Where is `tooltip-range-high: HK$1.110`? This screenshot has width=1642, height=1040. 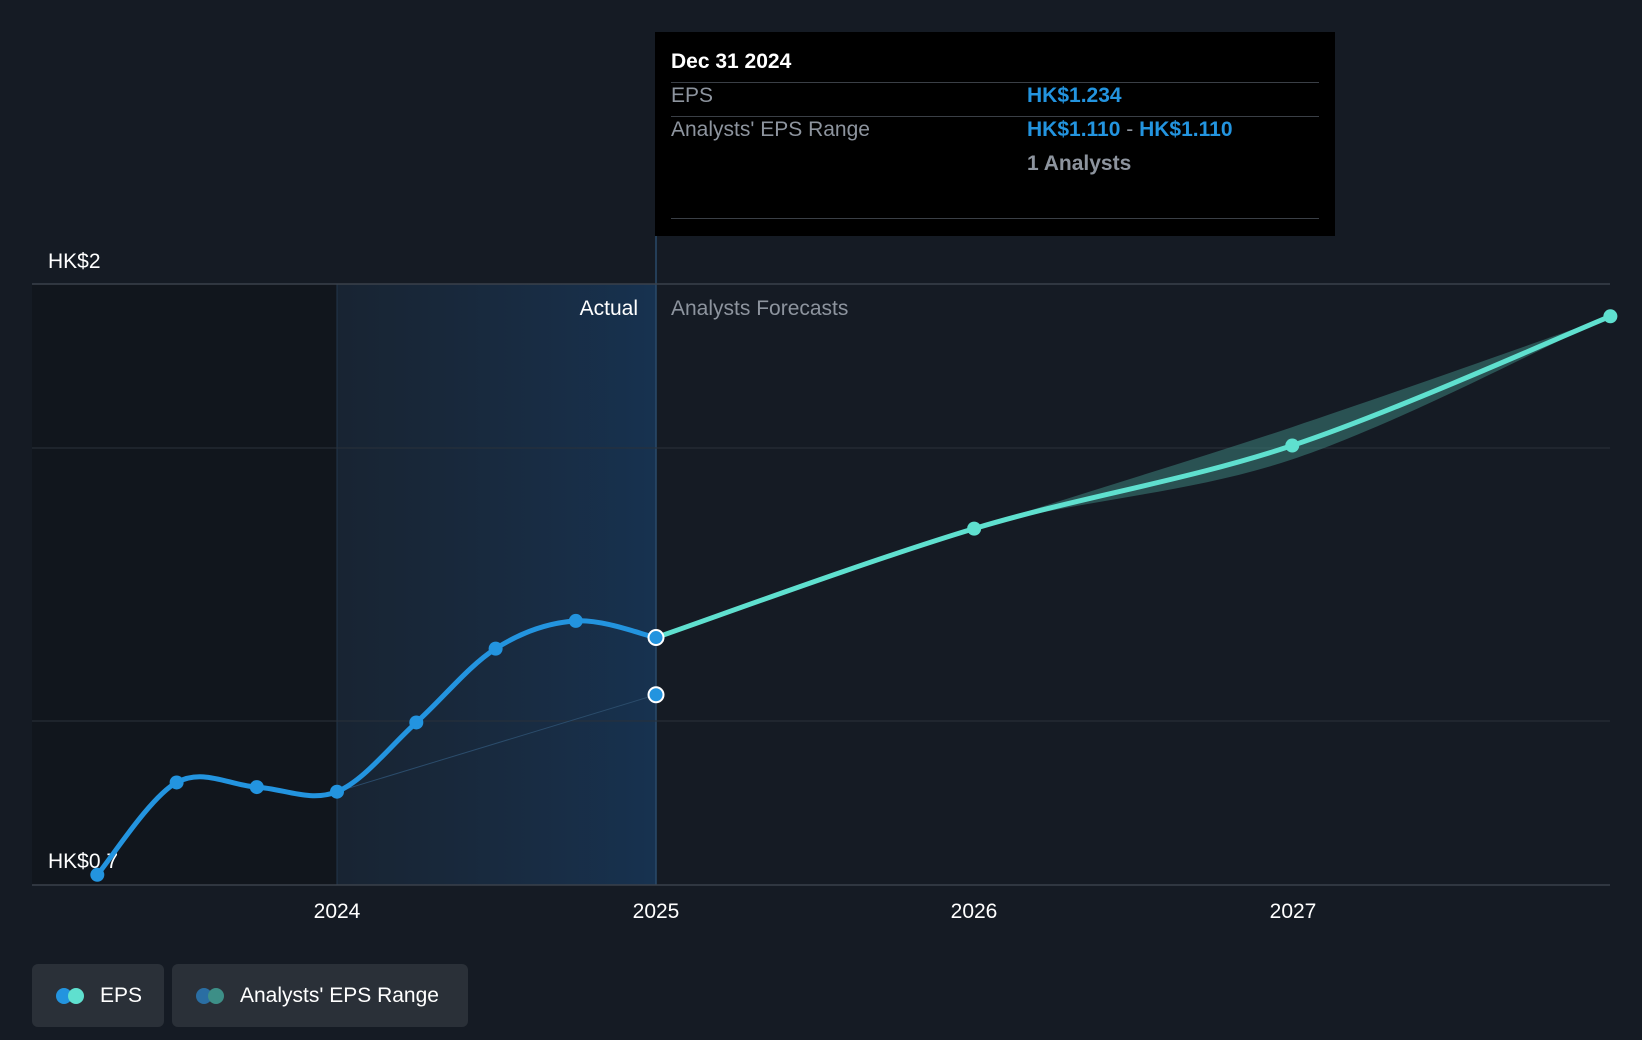
tooltip-range-high: HK$1.110 is located at coordinates (1186, 129).